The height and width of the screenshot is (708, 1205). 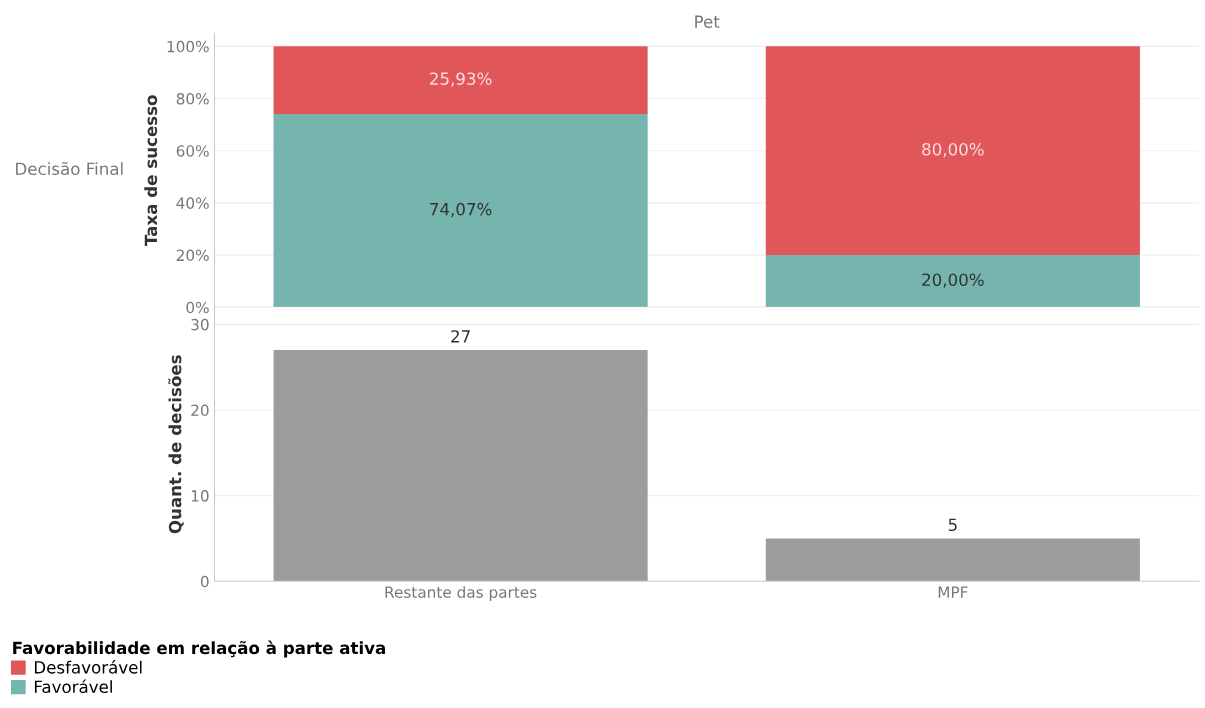 What do you see at coordinates (73, 686) in the screenshot?
I see `legend-label: Favorável` at bounding box center [73, 686].